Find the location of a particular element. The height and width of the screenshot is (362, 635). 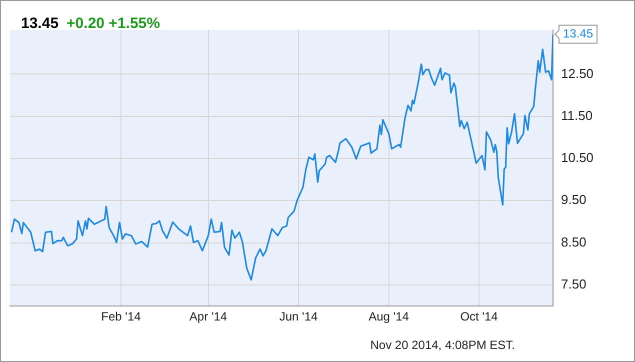

y-tick-label: 7.50 is located at coordinates (573, 284).